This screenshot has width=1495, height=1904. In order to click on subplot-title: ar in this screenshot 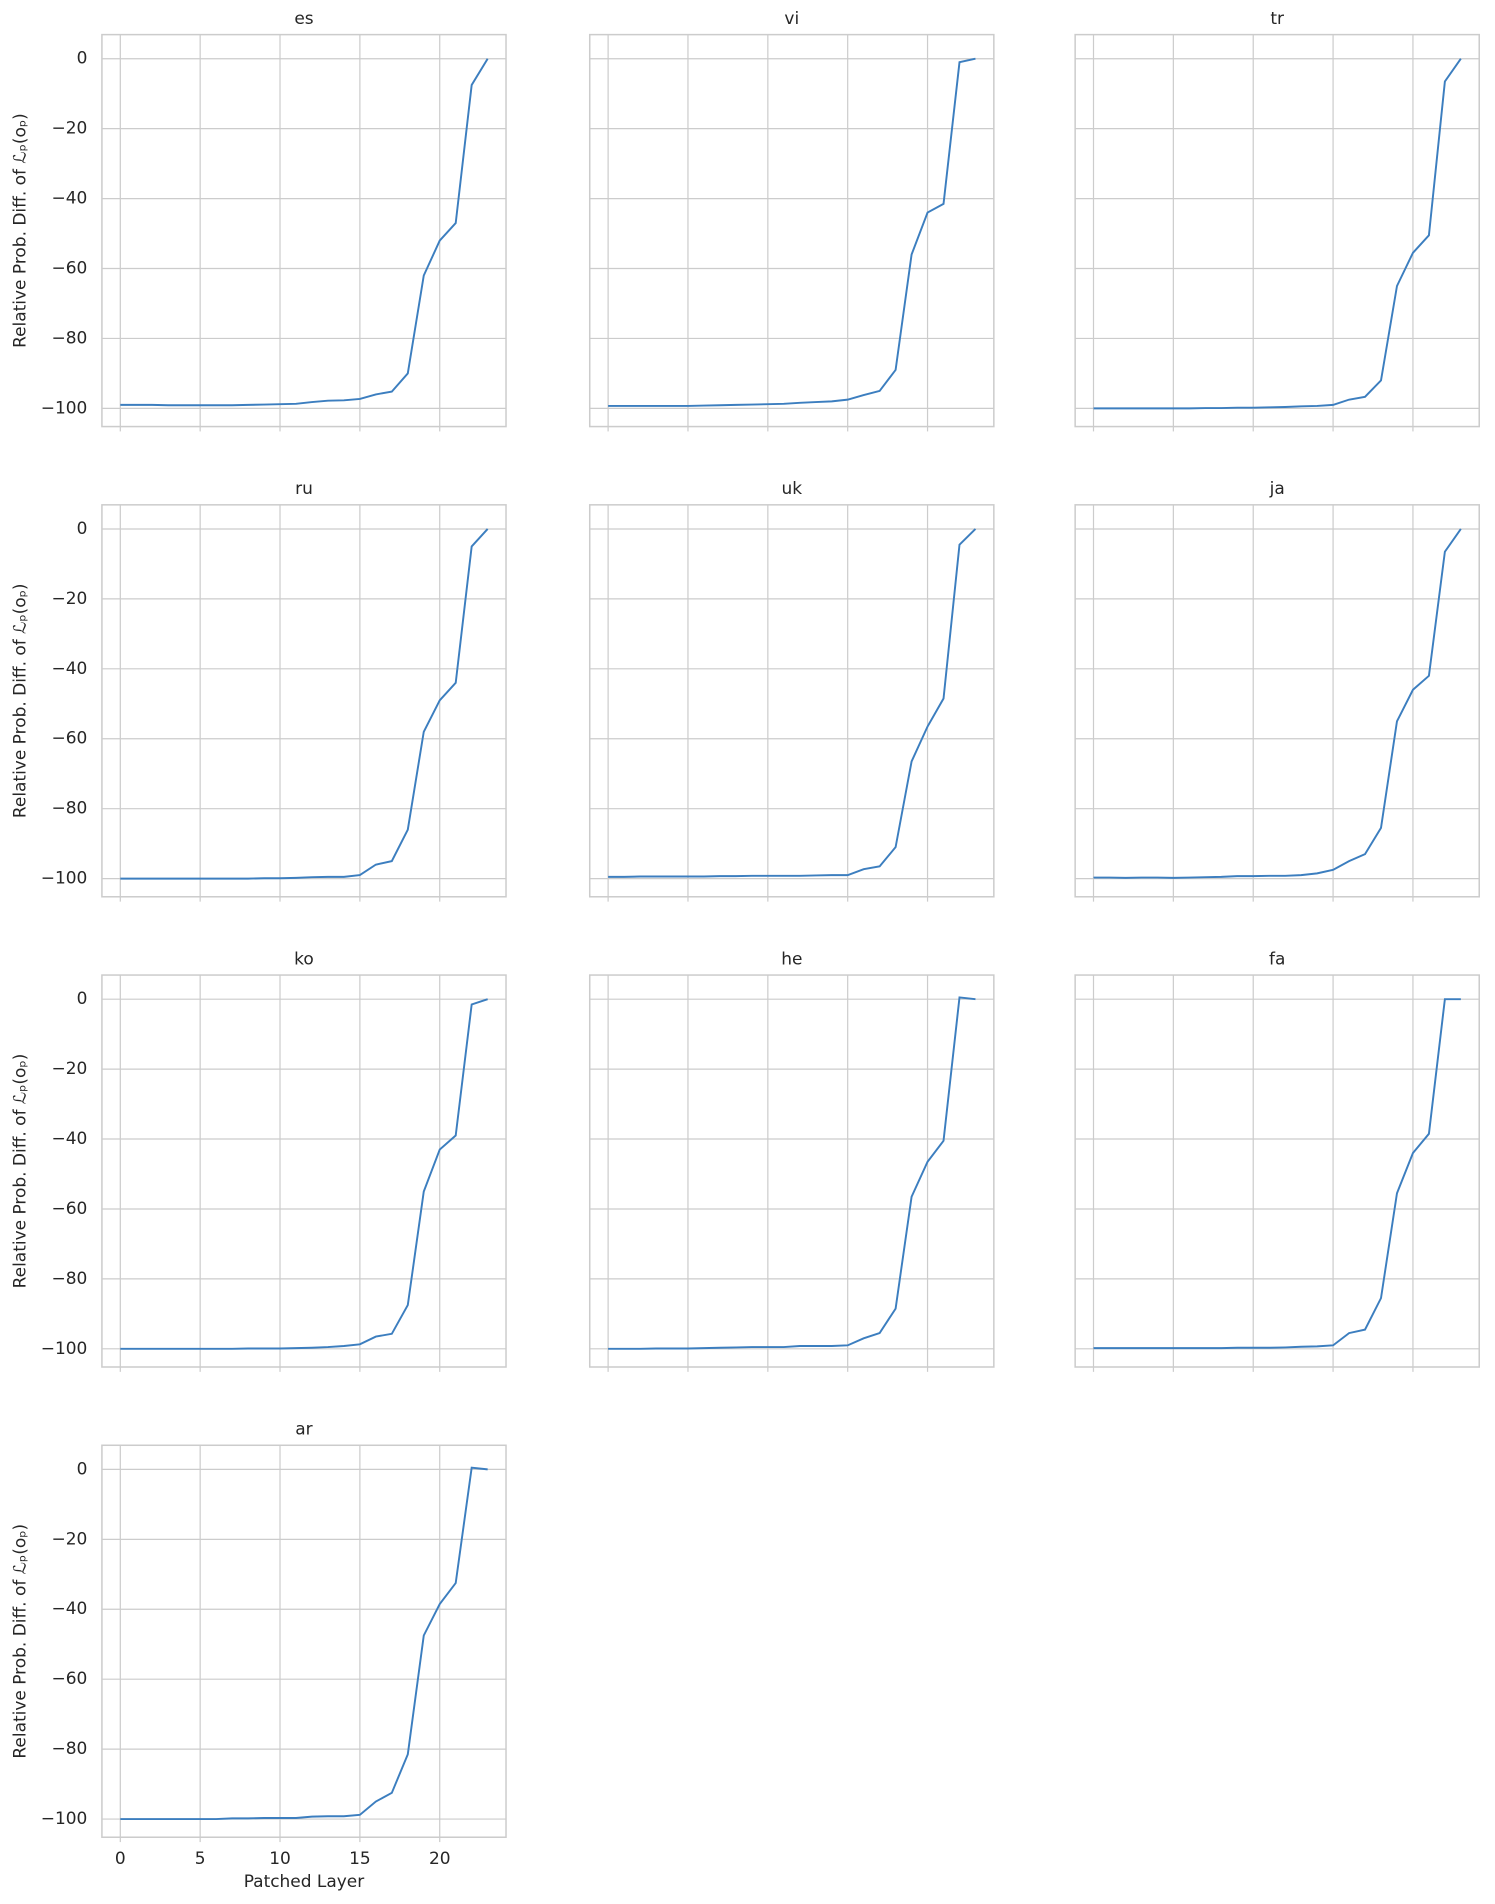, I will do `click(303, 1430)`.